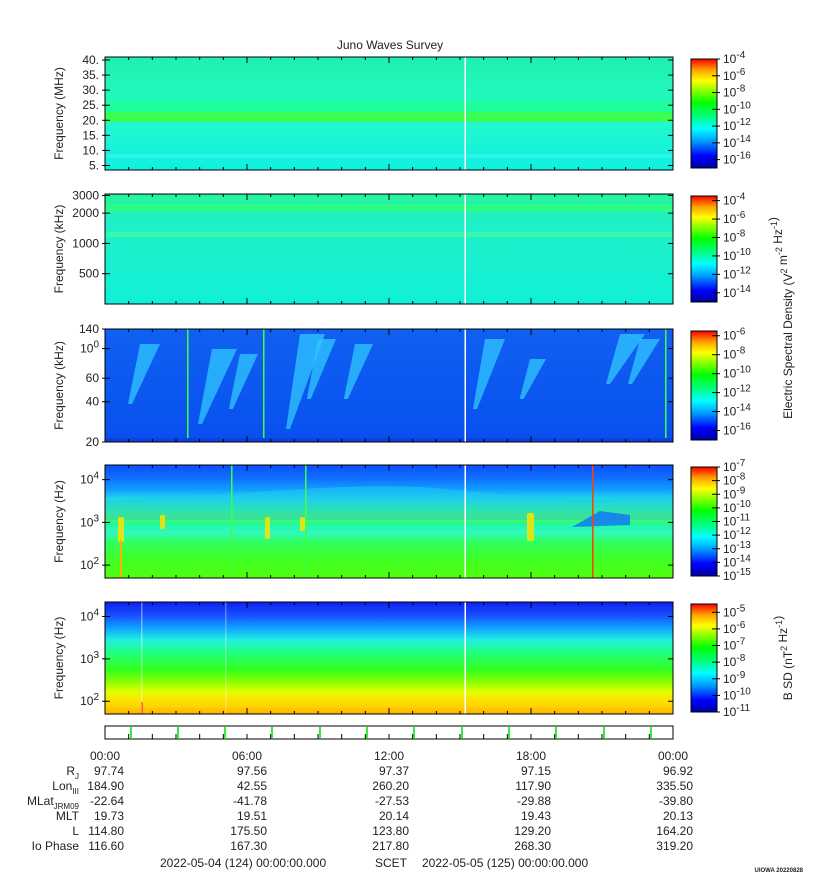 The image size is (815, 880). Describe the element at coordinates (390, 786) in the screenshot. I see `ephemeris-value: 260.20` at that location.